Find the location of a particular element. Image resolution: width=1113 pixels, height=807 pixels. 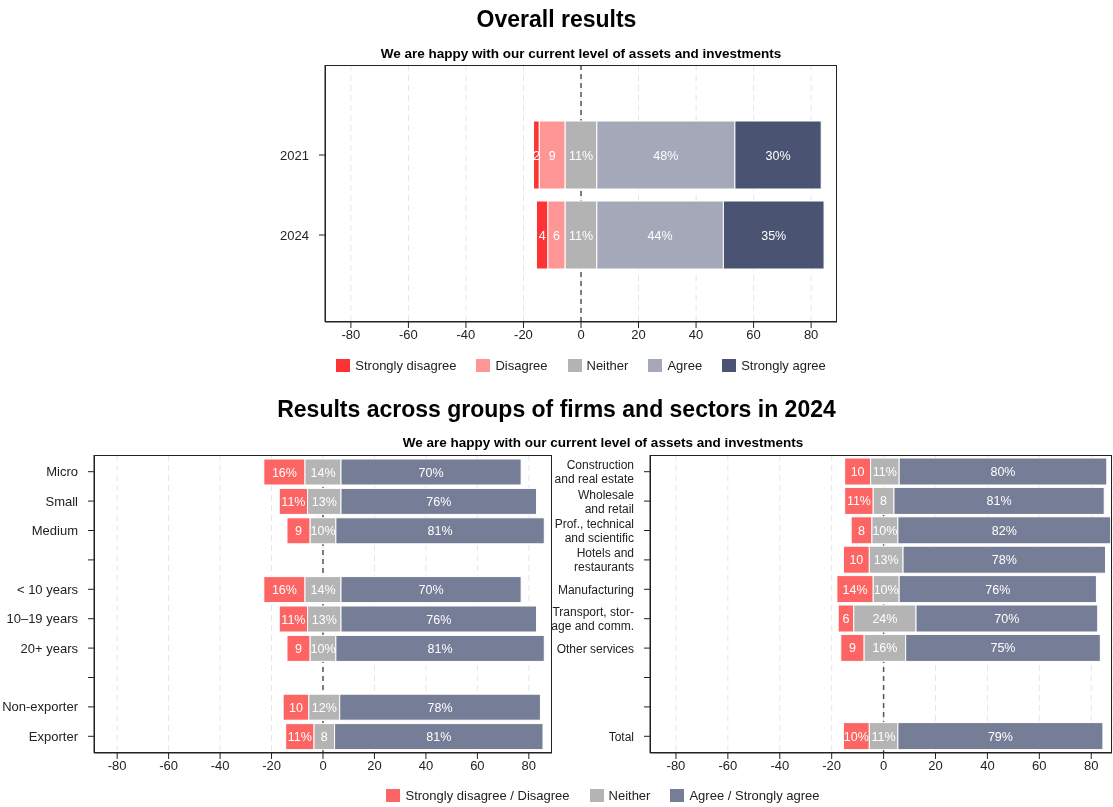

y-tick-label: Exporter is located at coordinates (53, 736).